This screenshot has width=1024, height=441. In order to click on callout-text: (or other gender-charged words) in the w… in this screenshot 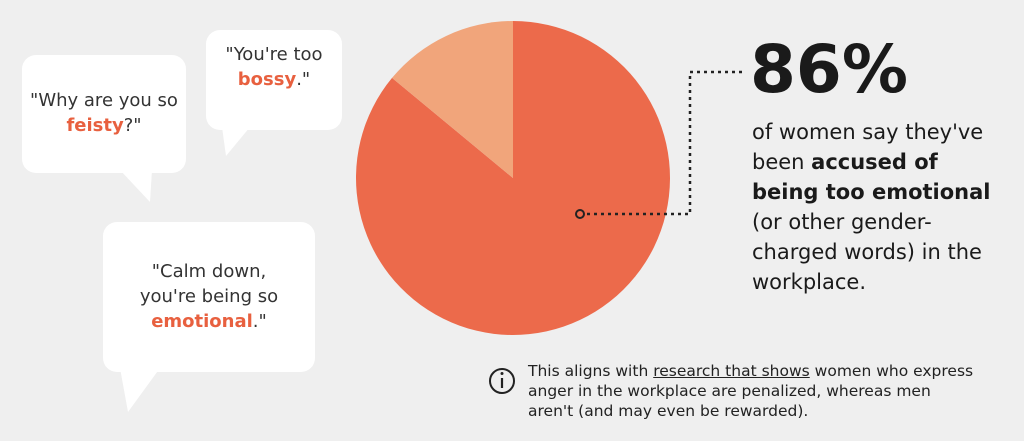, I will do `click(867, 252)`.